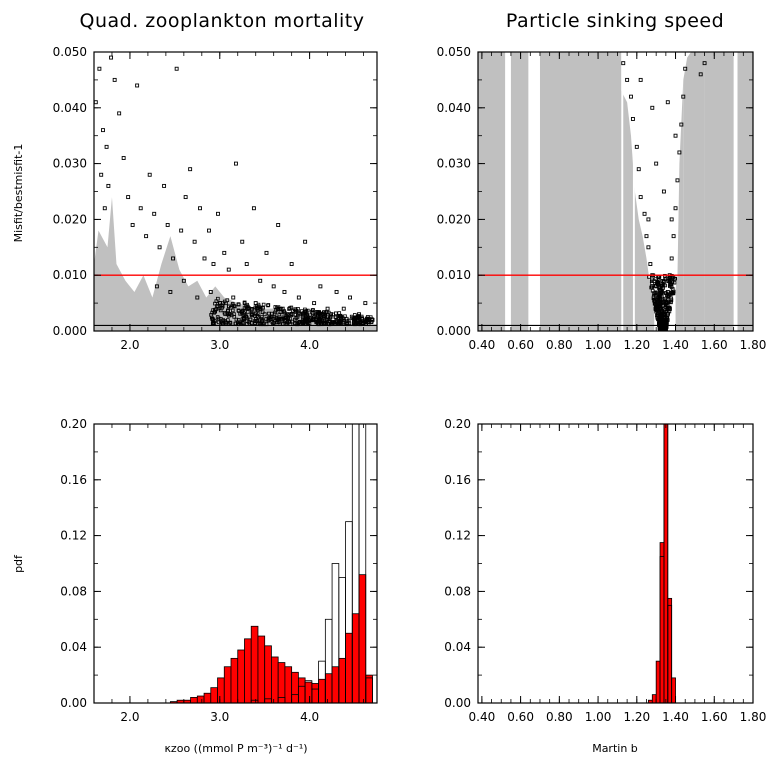 This screenshot has width=772, height=761. I want to click on y-tick-label: 0.050, so click(454, 52).